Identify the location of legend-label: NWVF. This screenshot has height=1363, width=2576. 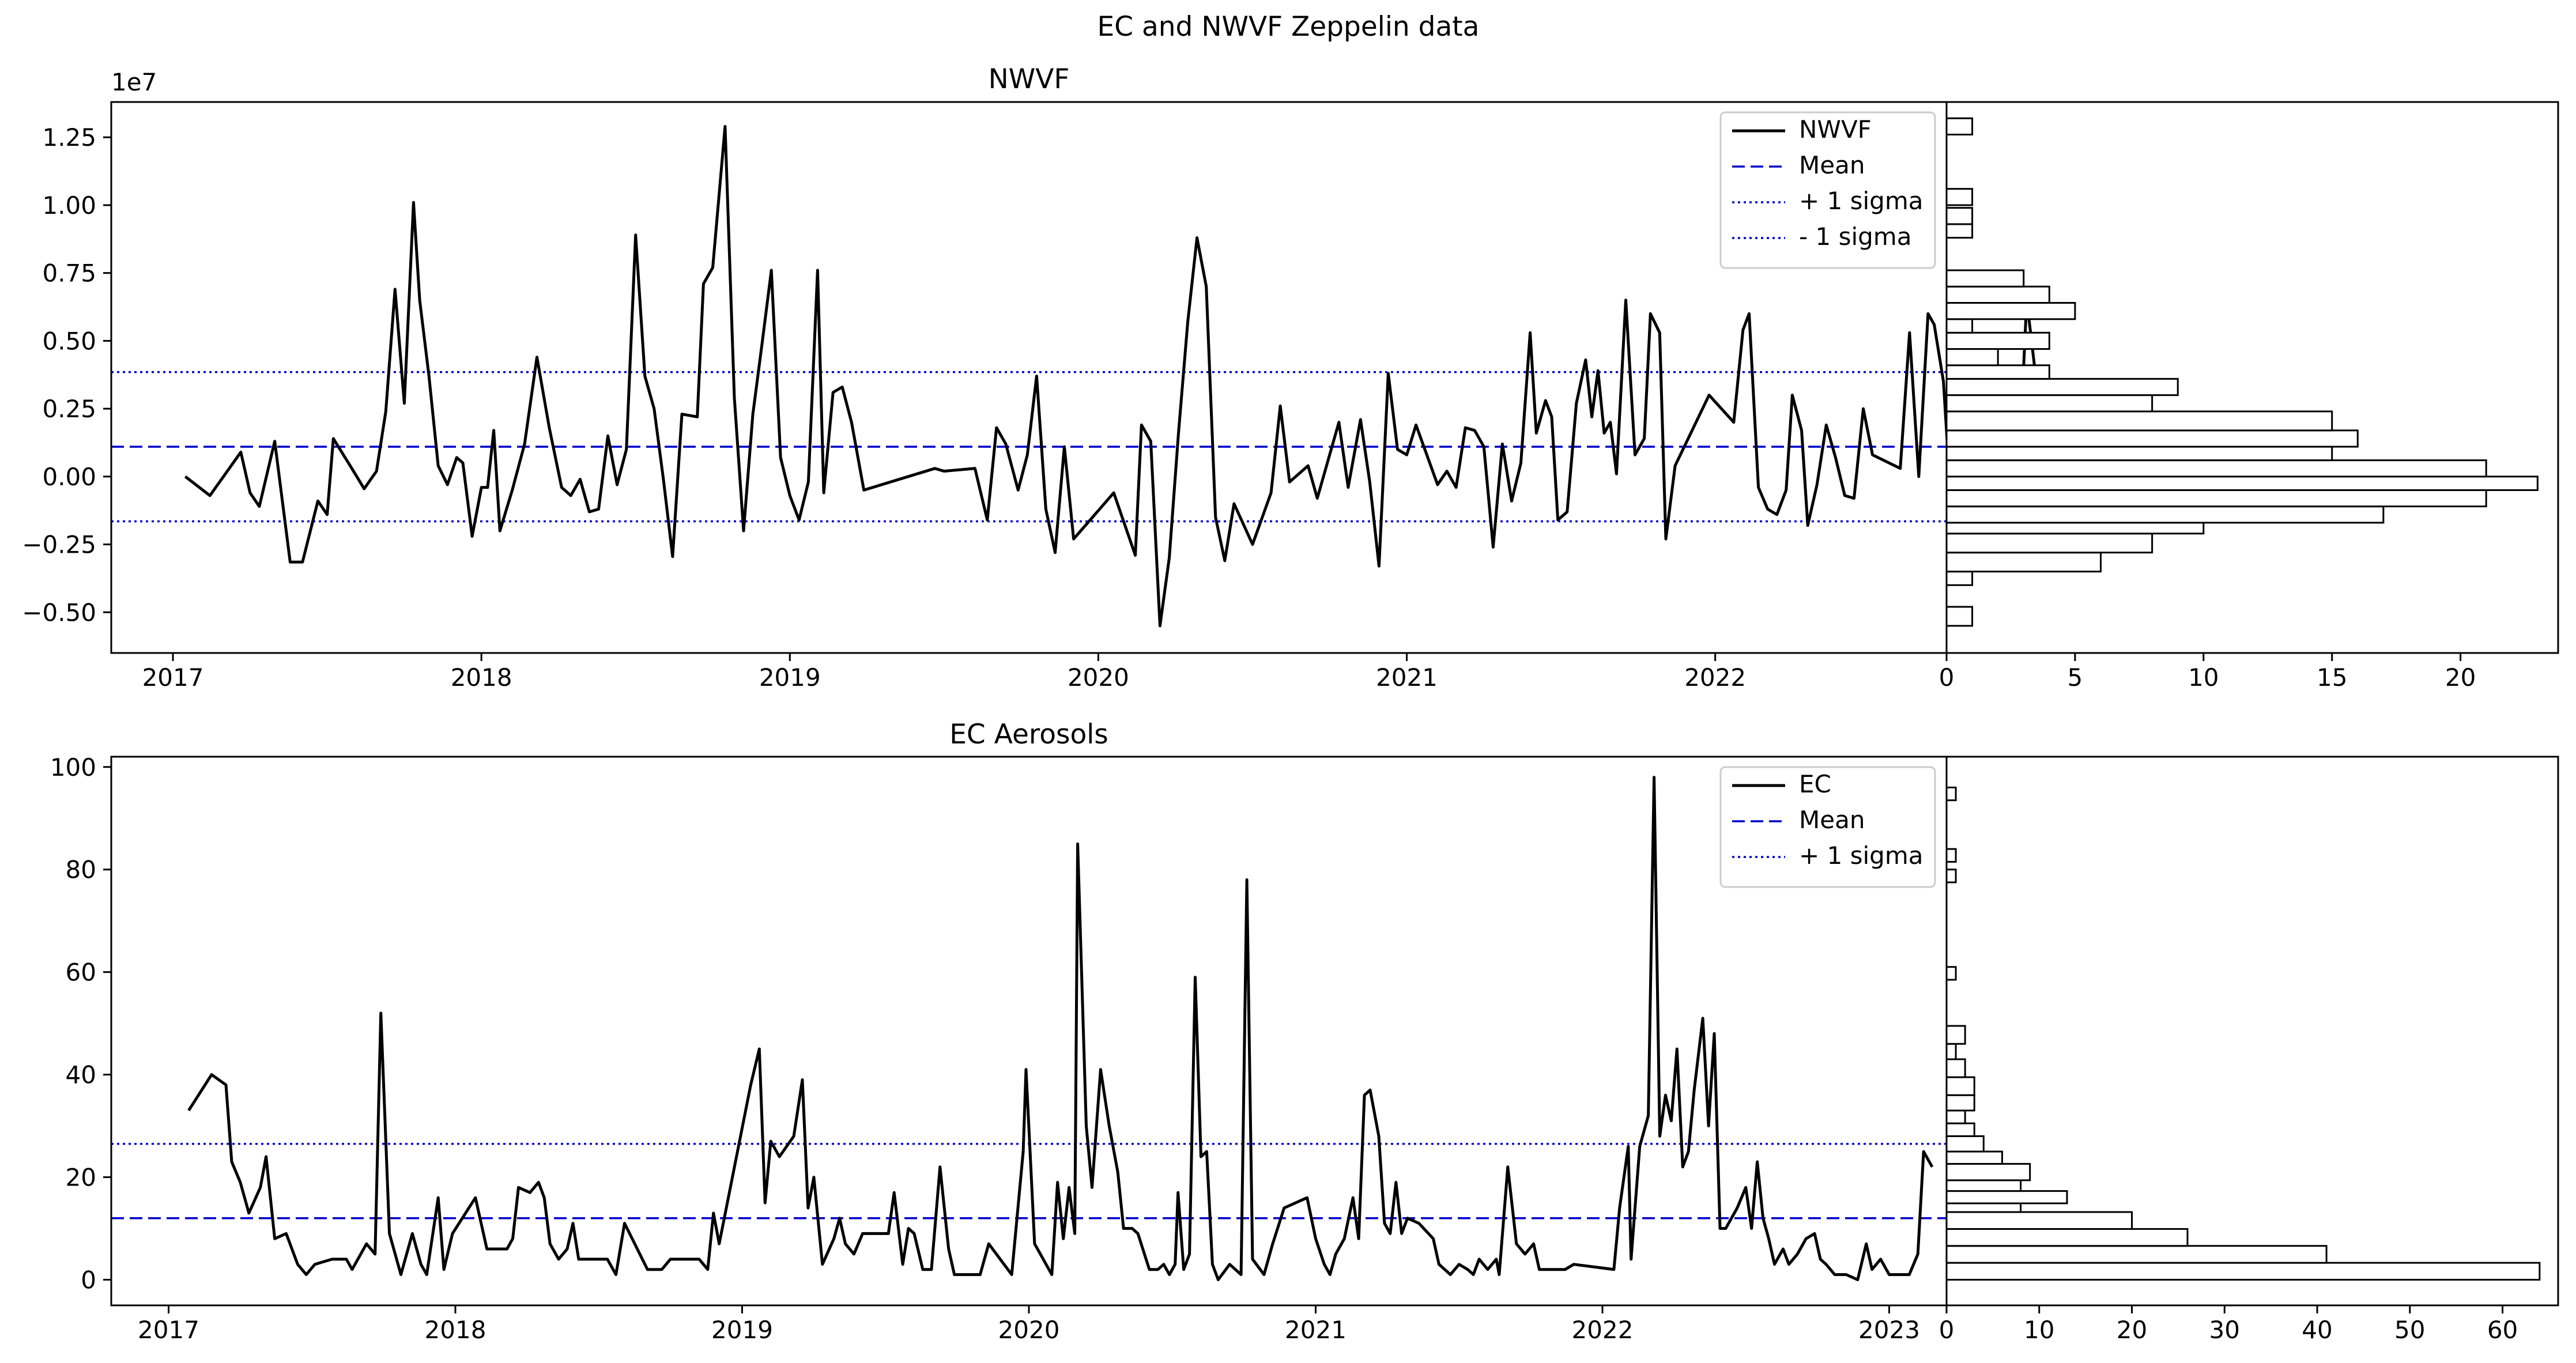
(1835, 129).